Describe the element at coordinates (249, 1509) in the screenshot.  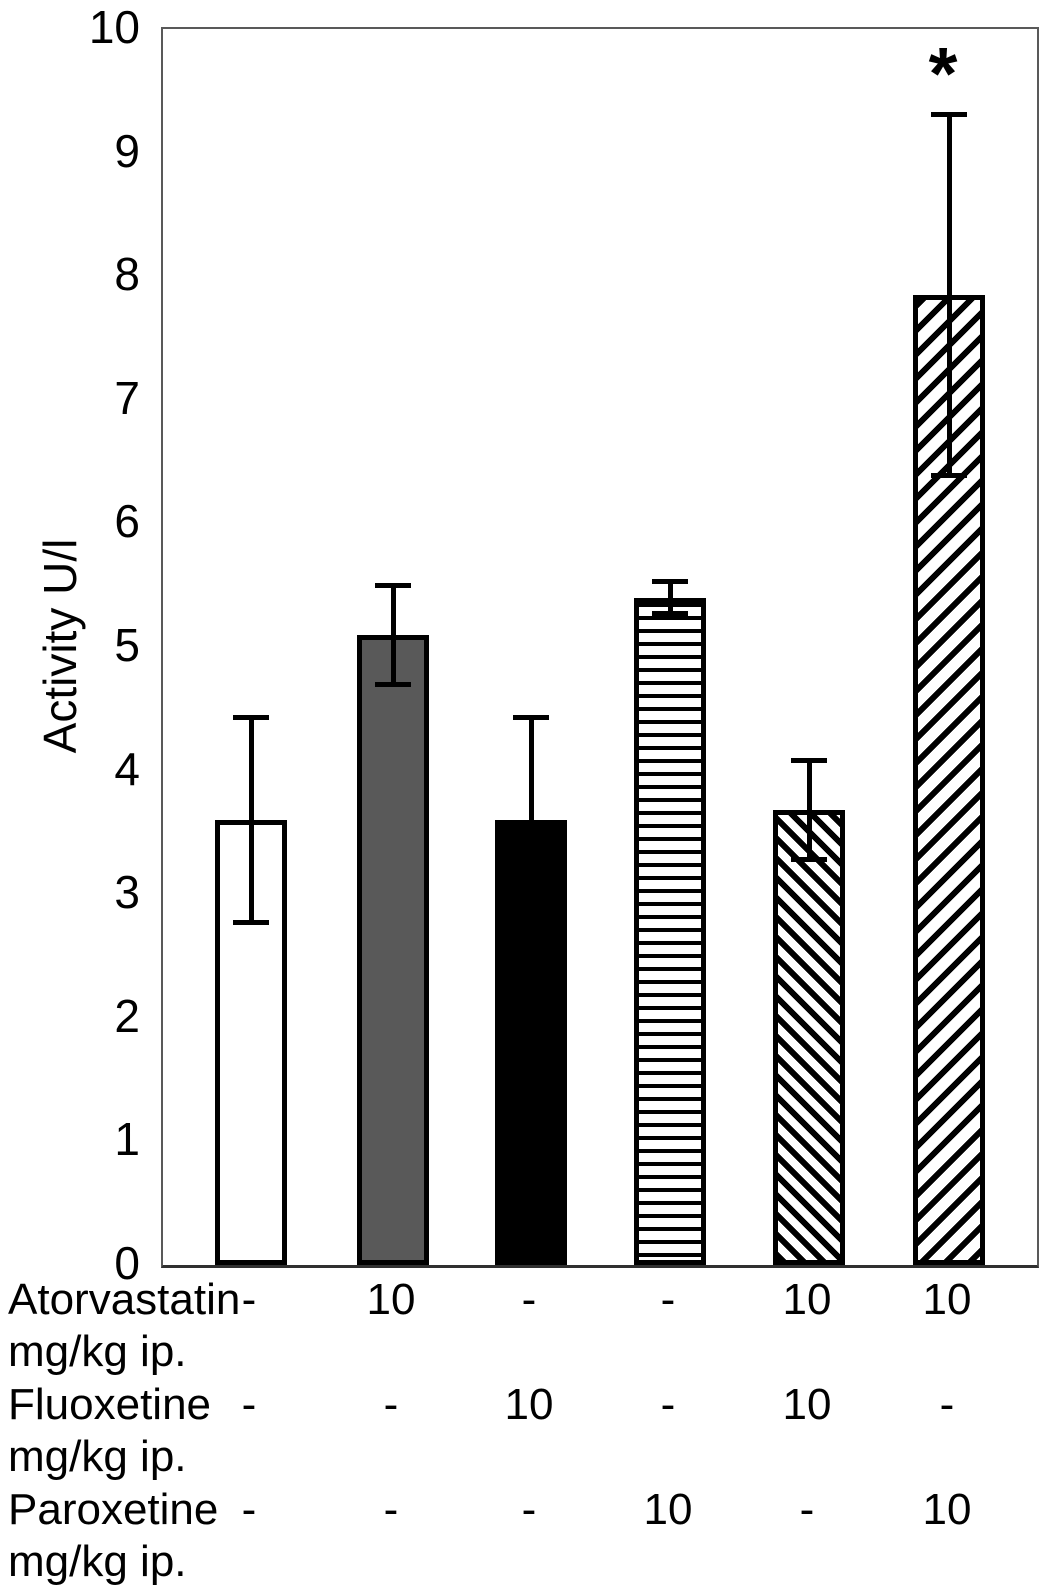
I see `dose-cell-r3-c1: -` at that location.